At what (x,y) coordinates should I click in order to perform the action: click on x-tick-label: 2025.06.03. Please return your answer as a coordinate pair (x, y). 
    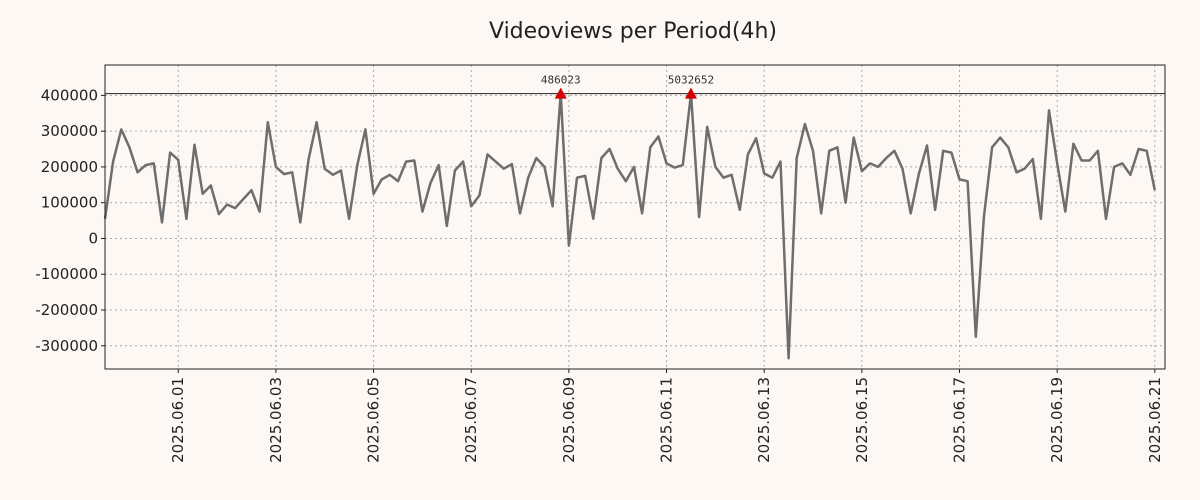
    Looking at the image, I should click on (276, 420).